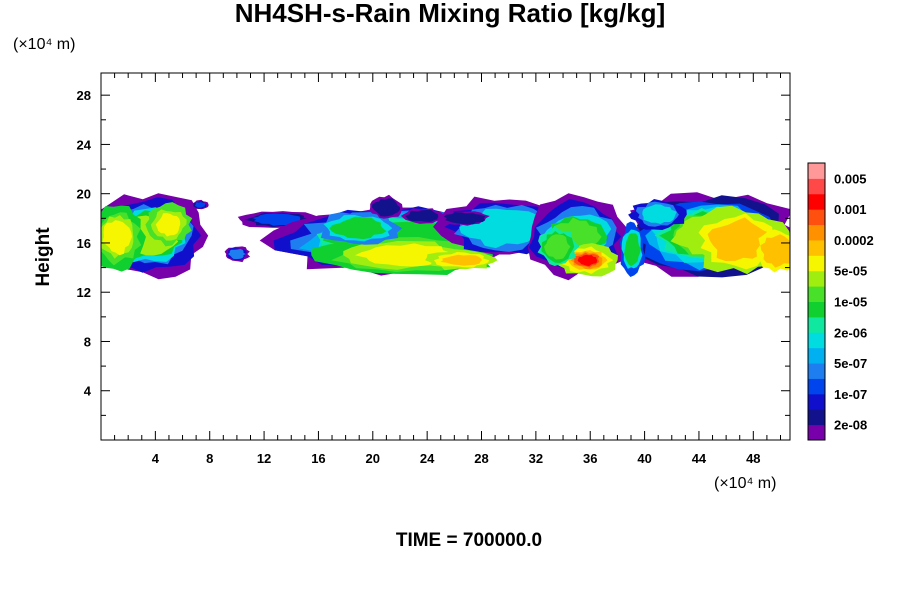 The height and width of the screenshot is (600, 900). I want to click on colorbar-label: 1e-07, so click(850, 394).